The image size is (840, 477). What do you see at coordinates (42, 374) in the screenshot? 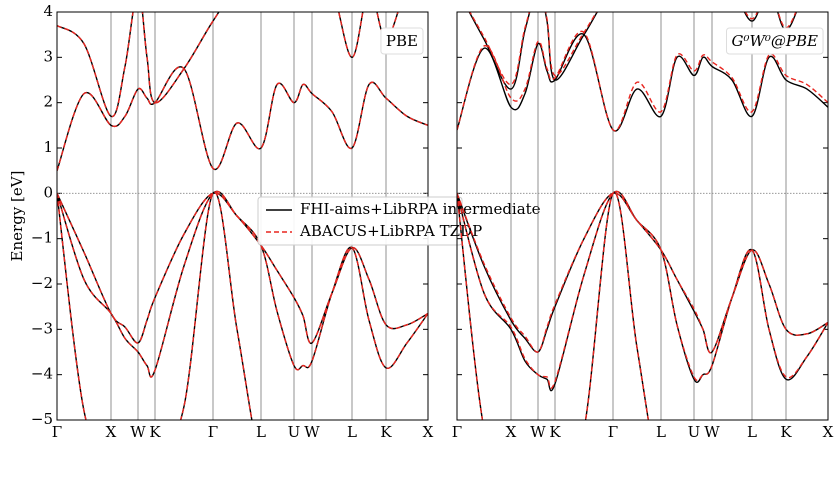
I see `y-tick-label: −4` at bounding box center [42, 374].